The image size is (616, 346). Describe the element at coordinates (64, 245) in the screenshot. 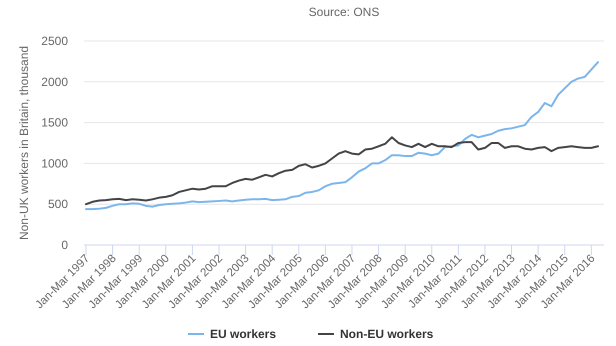

I see `y-tick-label: 0` at that location.